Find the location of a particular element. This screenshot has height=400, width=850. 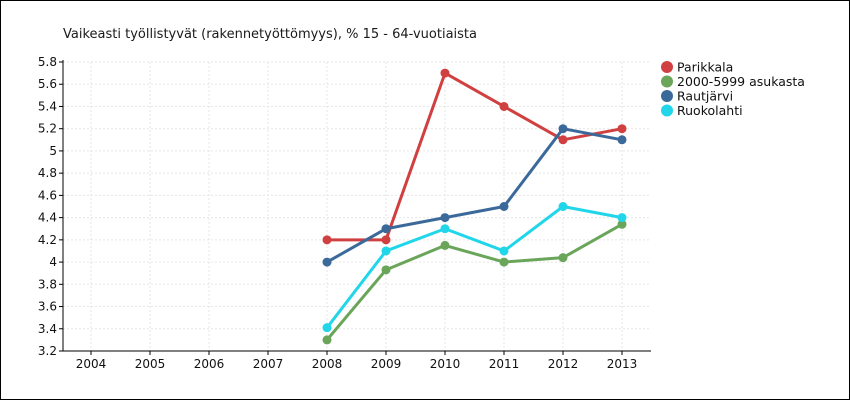

y-tick-label: 4 is located at coordinates (53, 262).